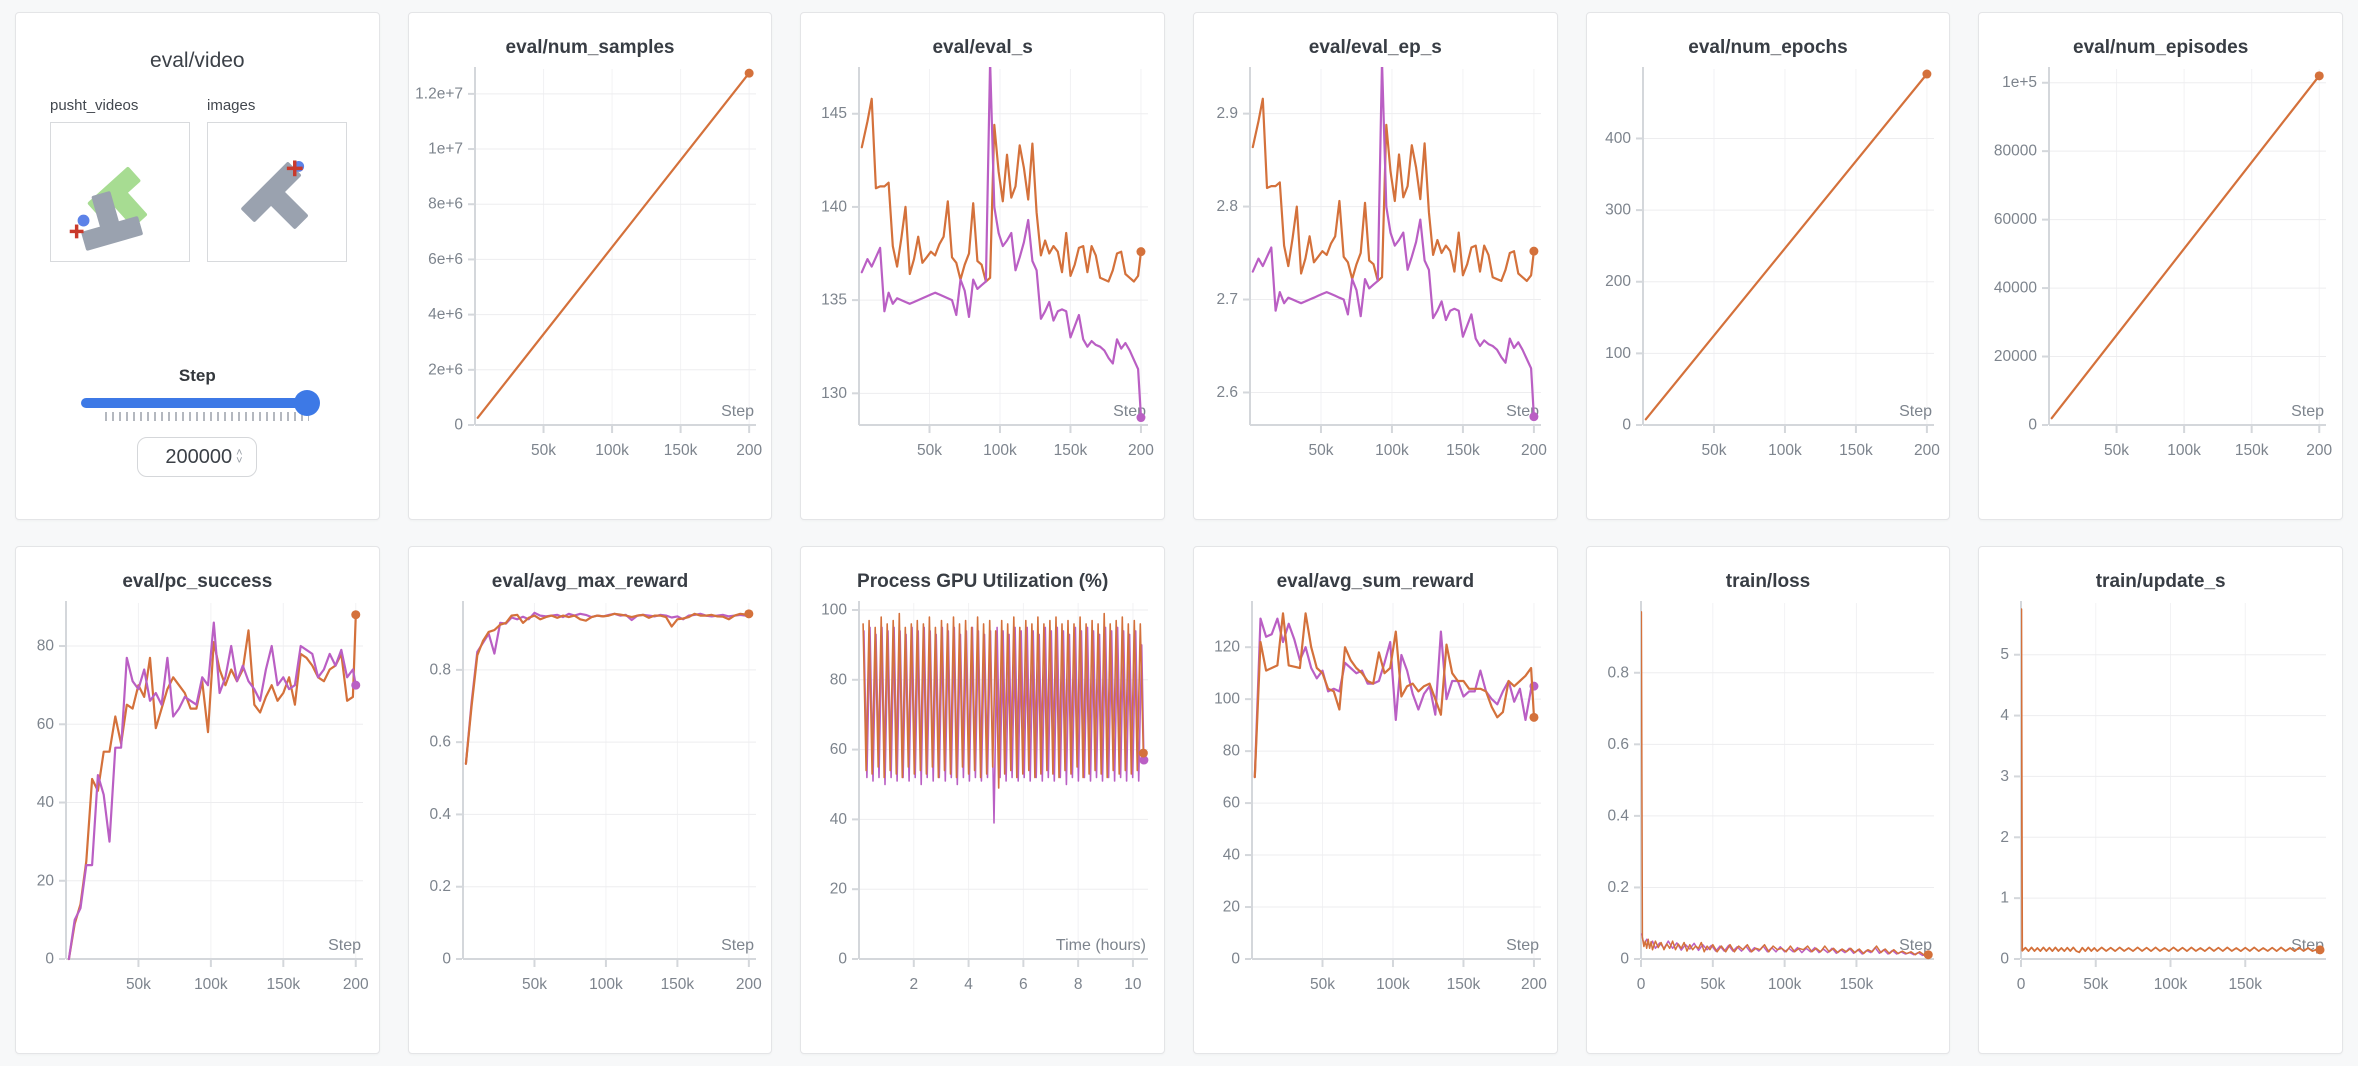 Image resolution: width=2358 pixels, height=1066 pixels. Describe the element at coordinates (239, 453) in the screenshot. I see `step-increment-button: ˄` at that location.